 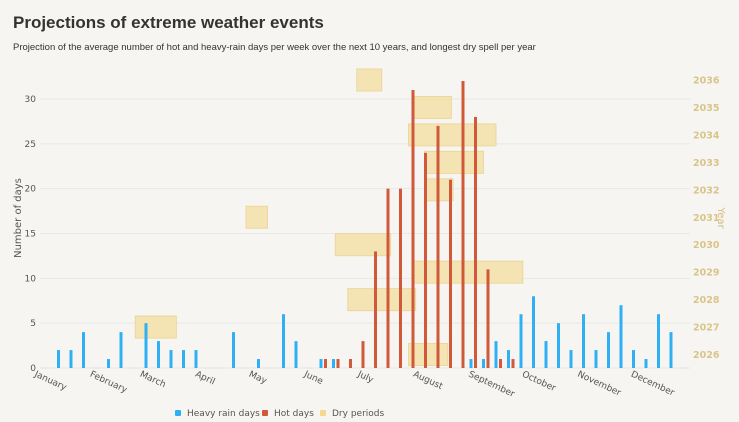 I want to click on legend-item-hot-days: Hot days, so click(x=288, y=414).